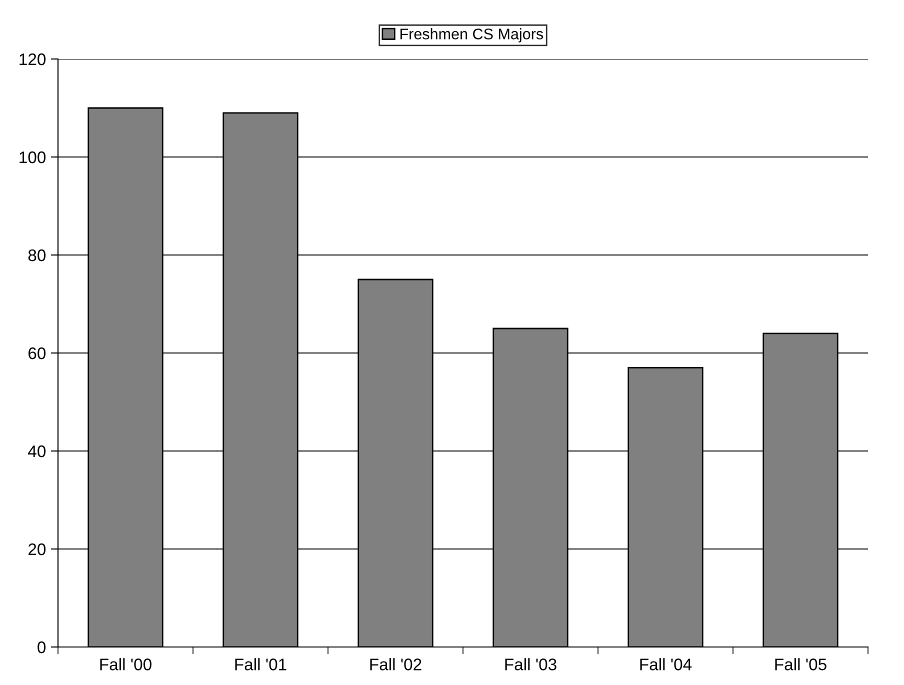  Describe the element at coordinates (530, 664) in the screenshot. I see `x-tick-label: Fall '03` at that location.